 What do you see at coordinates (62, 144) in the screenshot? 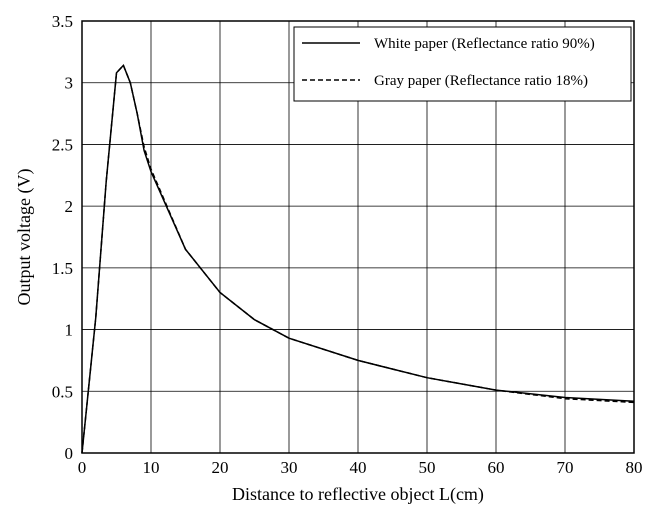
I see `y-tick-label: 2.5` at bounding box center [62, 144].